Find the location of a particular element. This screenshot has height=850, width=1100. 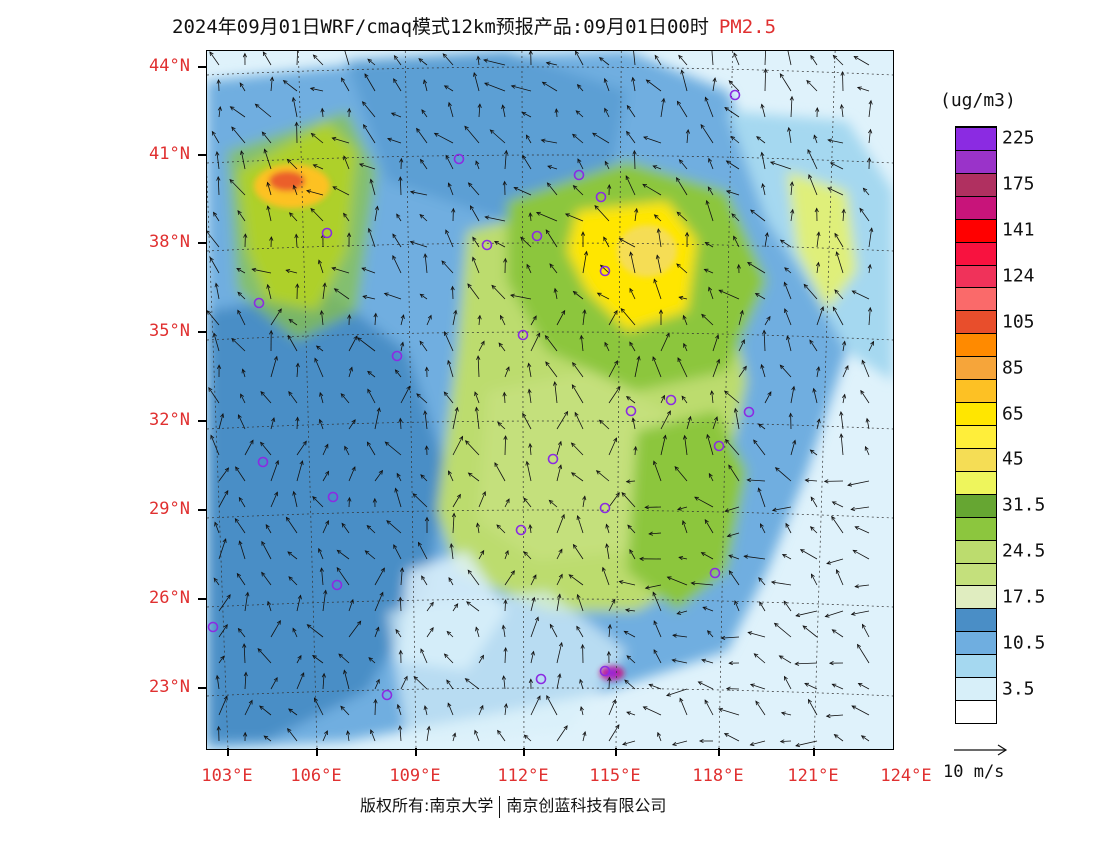

longitude-tick is located at coordinates (416, 752).